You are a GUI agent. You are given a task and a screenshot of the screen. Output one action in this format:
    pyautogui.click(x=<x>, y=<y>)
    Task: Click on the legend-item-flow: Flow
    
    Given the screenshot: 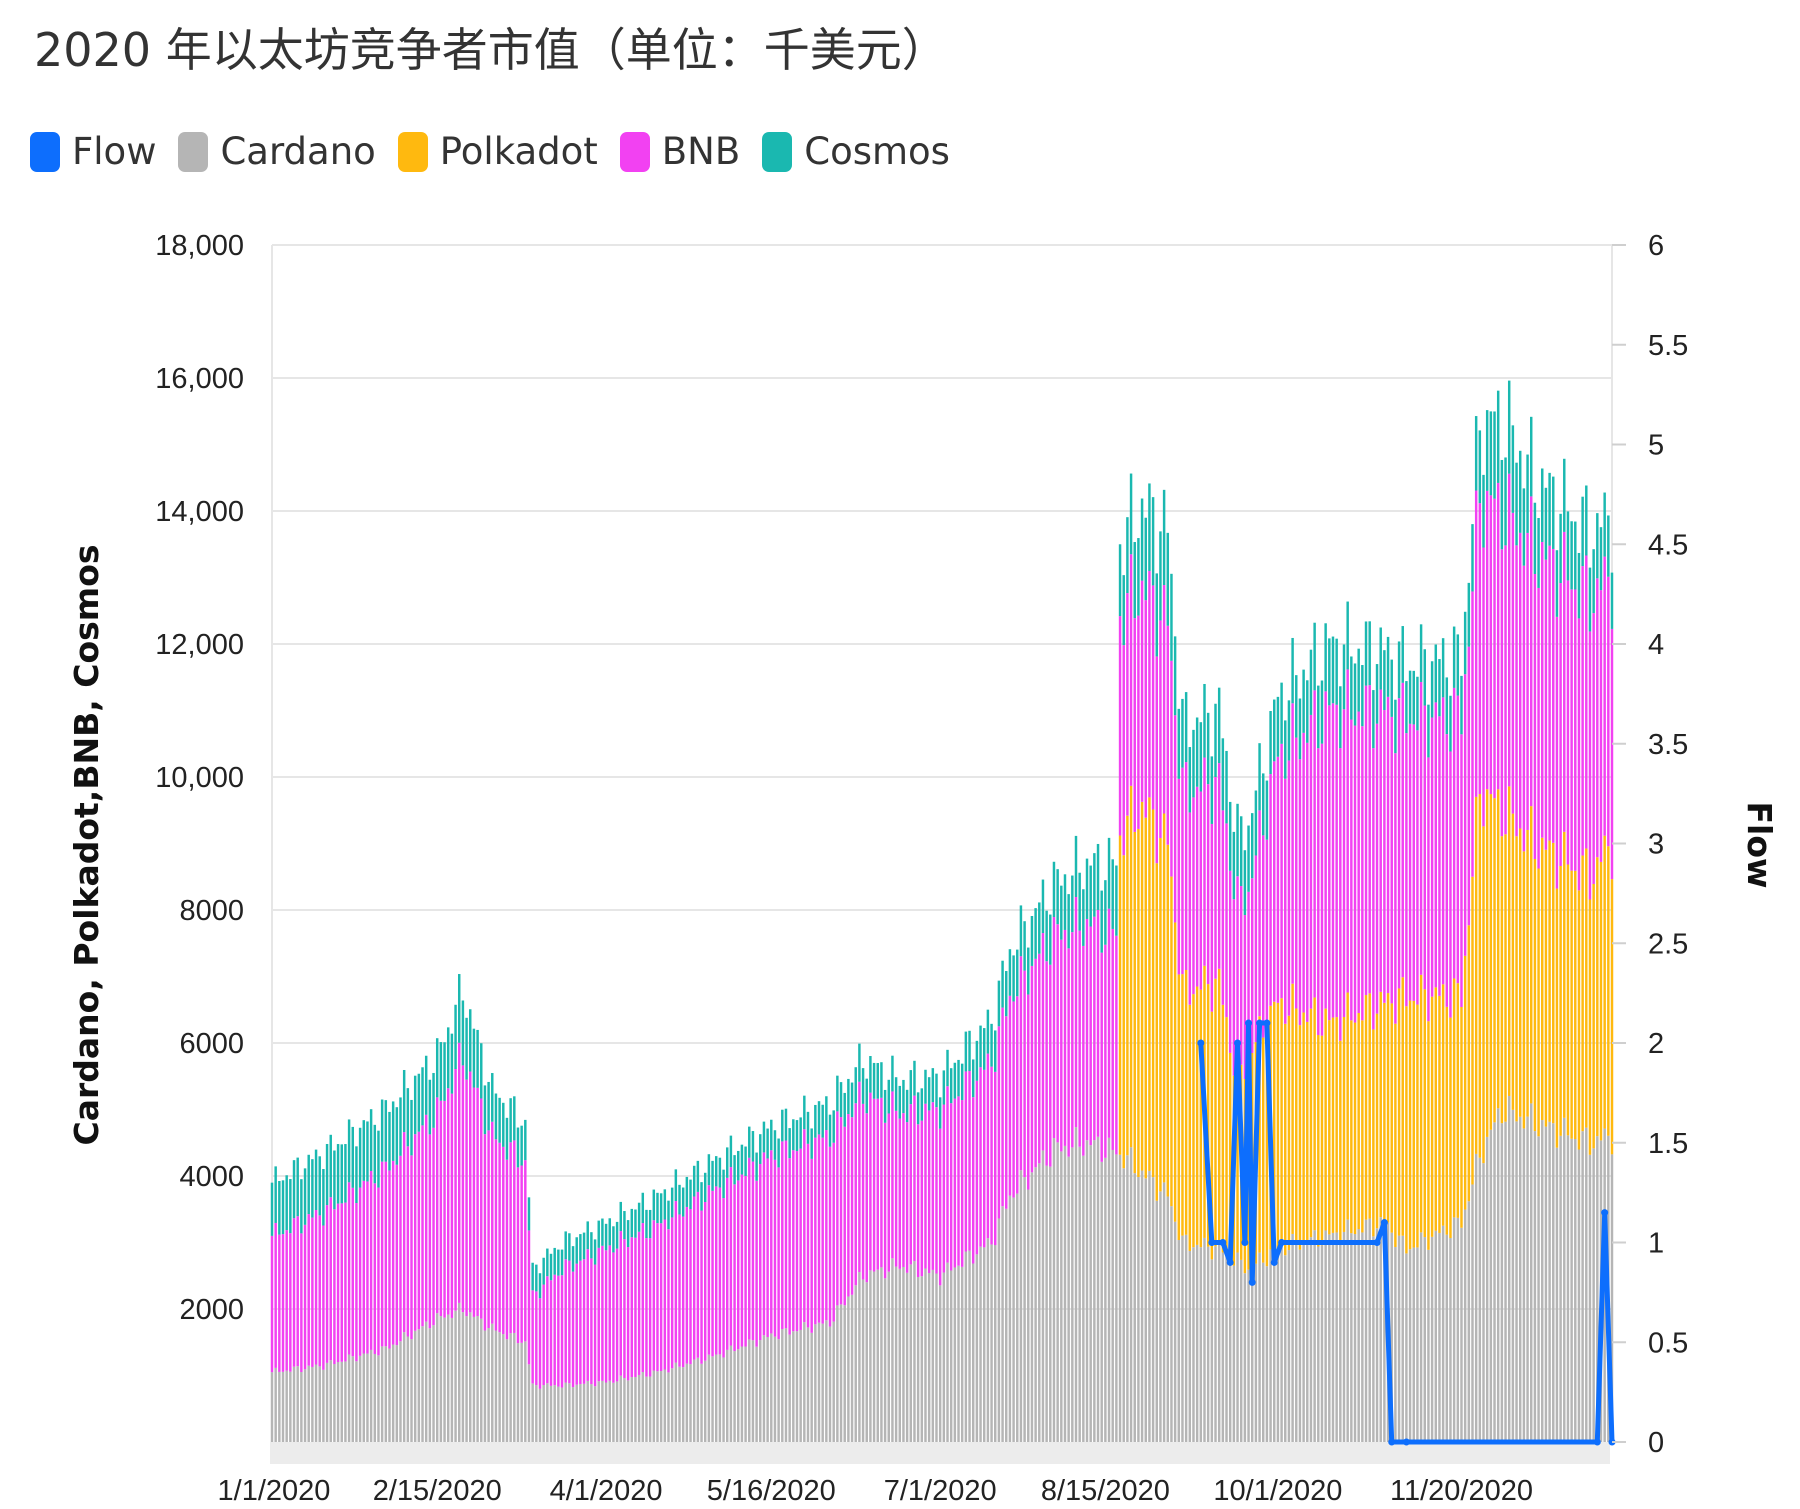 What is the action you would take?
    pyautogui.click(x=93, y=151)
    